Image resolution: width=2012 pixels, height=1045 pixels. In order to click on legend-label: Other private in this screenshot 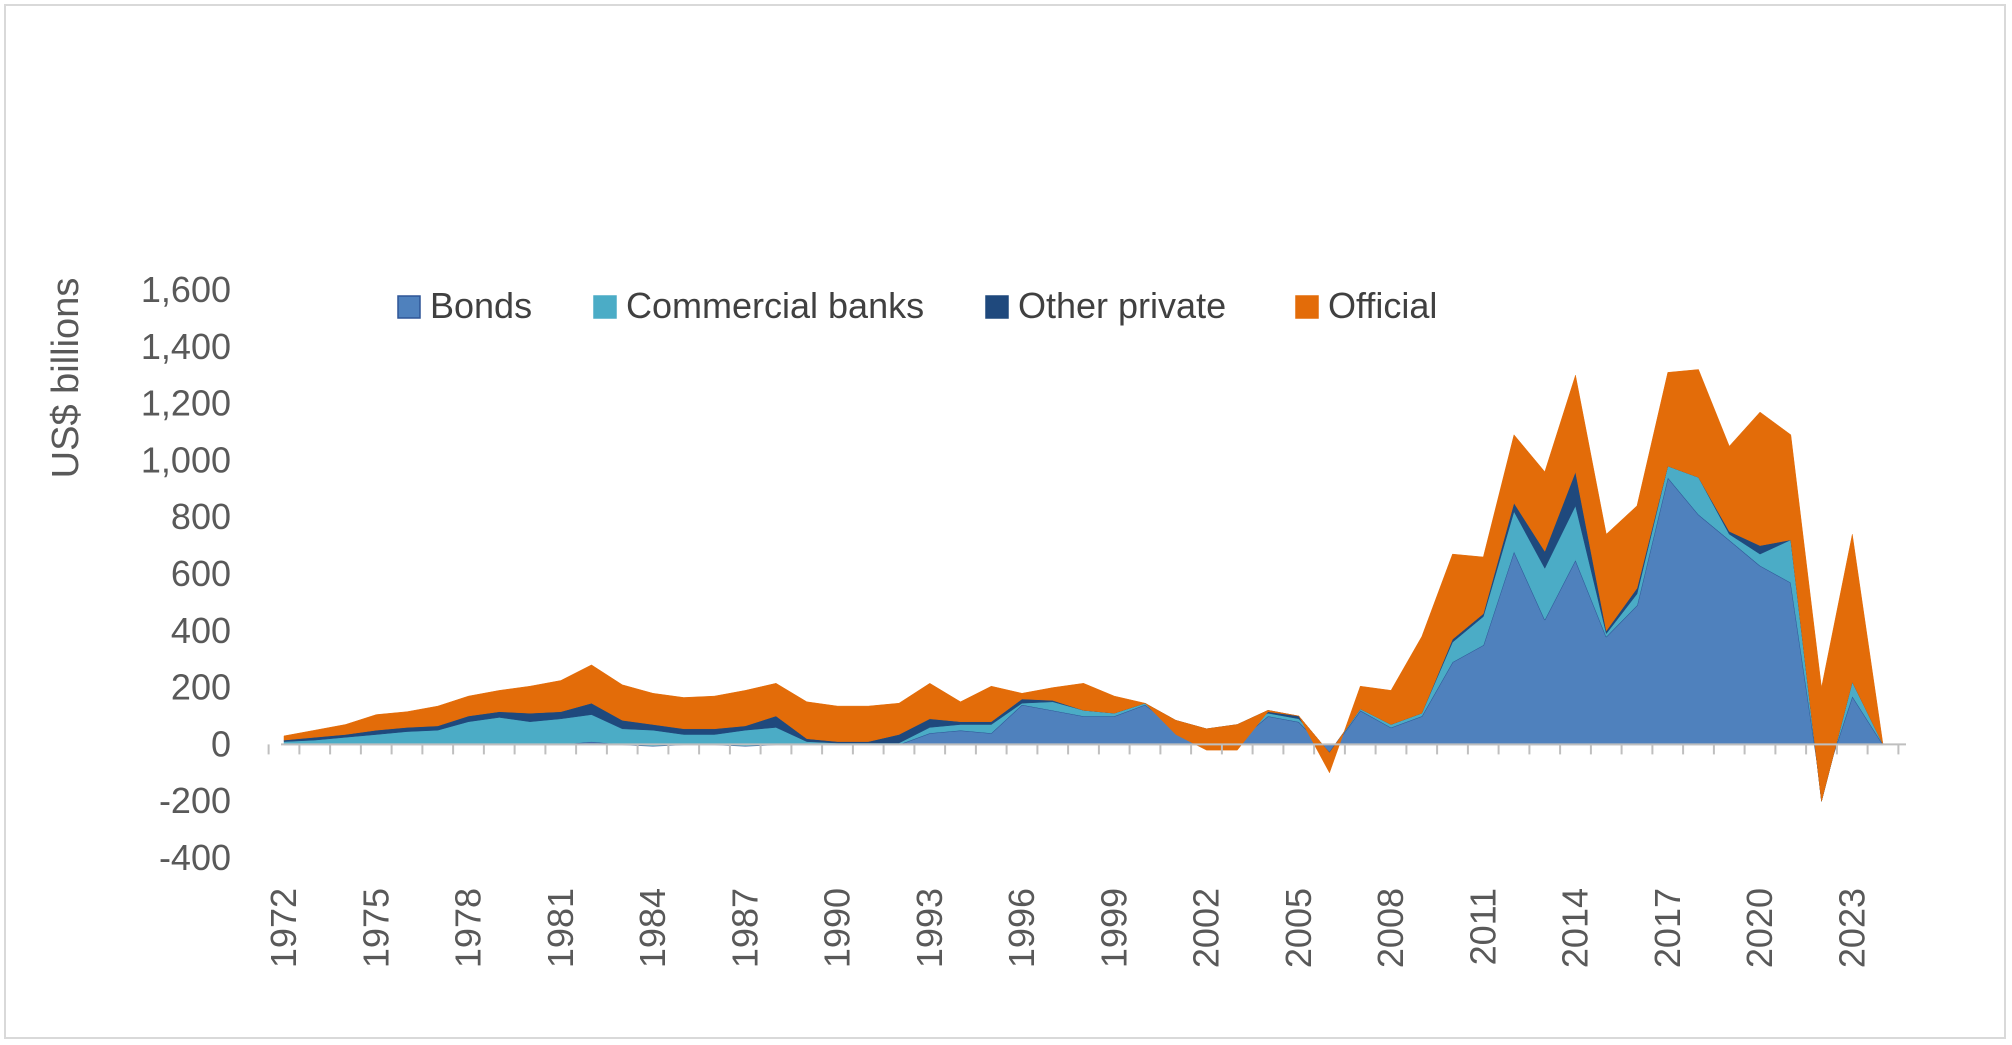, I will do `click(1122, 305)`.